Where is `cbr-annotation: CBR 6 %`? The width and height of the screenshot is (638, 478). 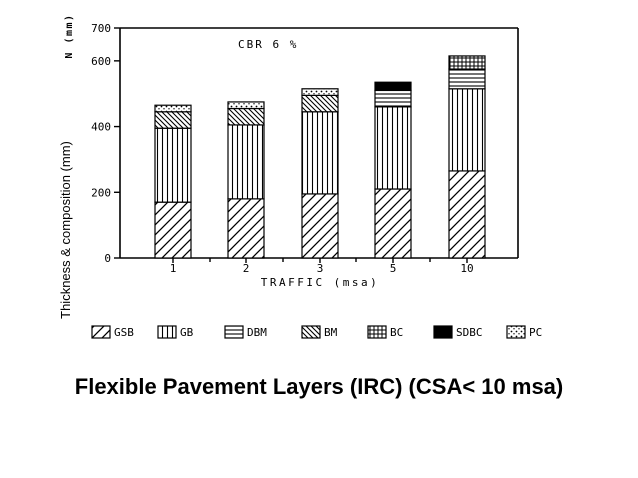
cbr-annotation: CBR 6 % is located at coordinates (268, 44).